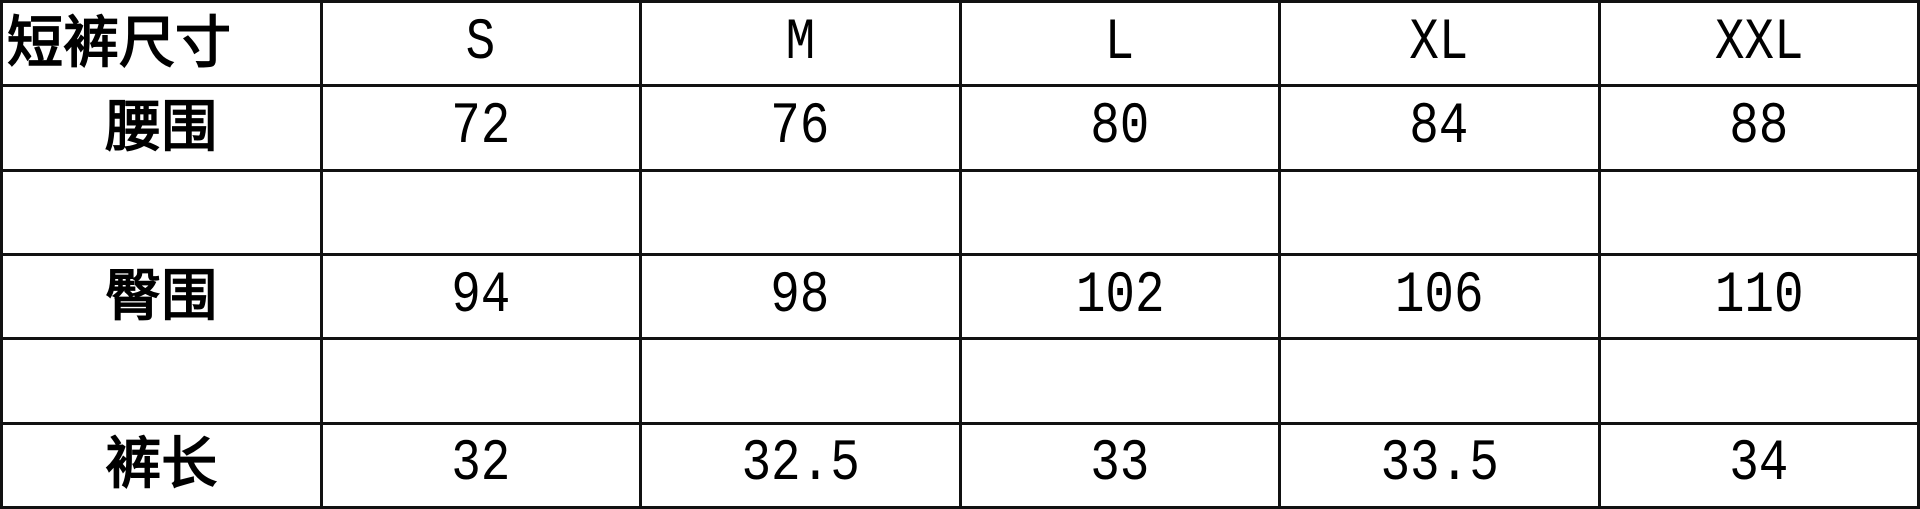 The image size is (1920, 509). Describe the element at coordinates (1758, 296) in the screenshot. I see `table-cell: 110` at that location.